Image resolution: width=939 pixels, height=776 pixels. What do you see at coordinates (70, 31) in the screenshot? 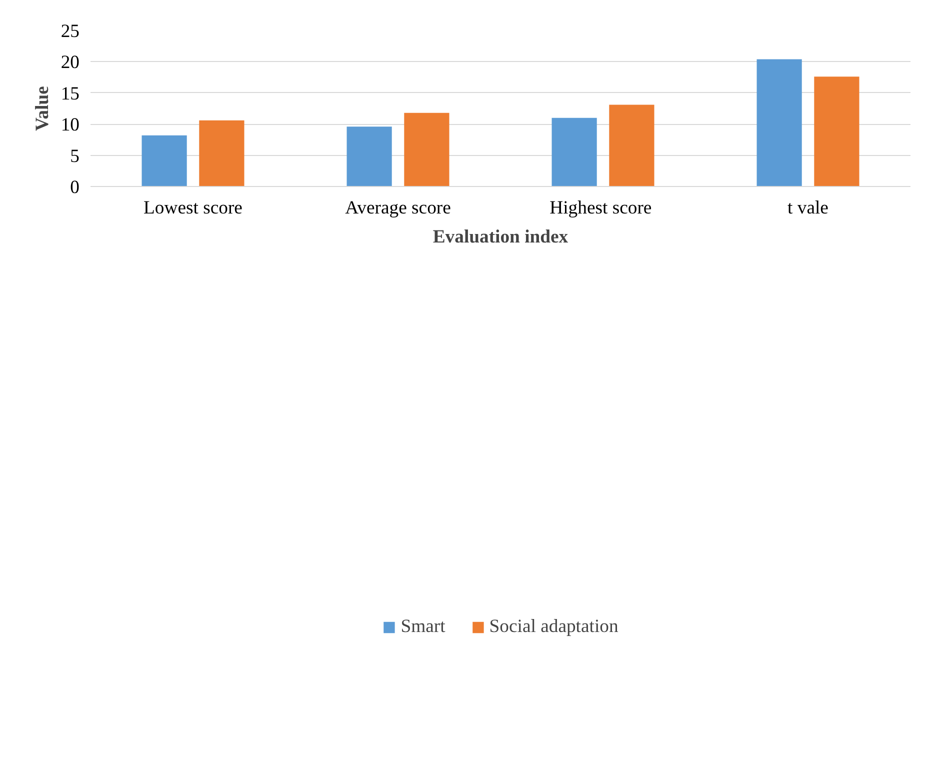
I see `y-tick-label: 25` at bounding box center [70, 31].